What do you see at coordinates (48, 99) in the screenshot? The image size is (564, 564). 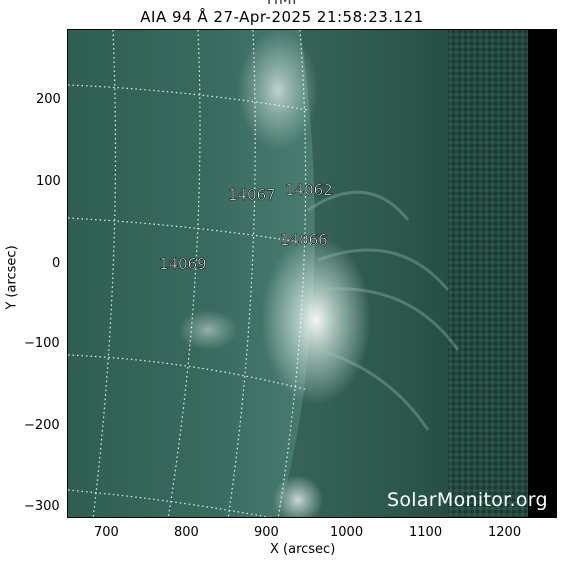 I see `y-tick: 200` at bounding box center [48, 99].